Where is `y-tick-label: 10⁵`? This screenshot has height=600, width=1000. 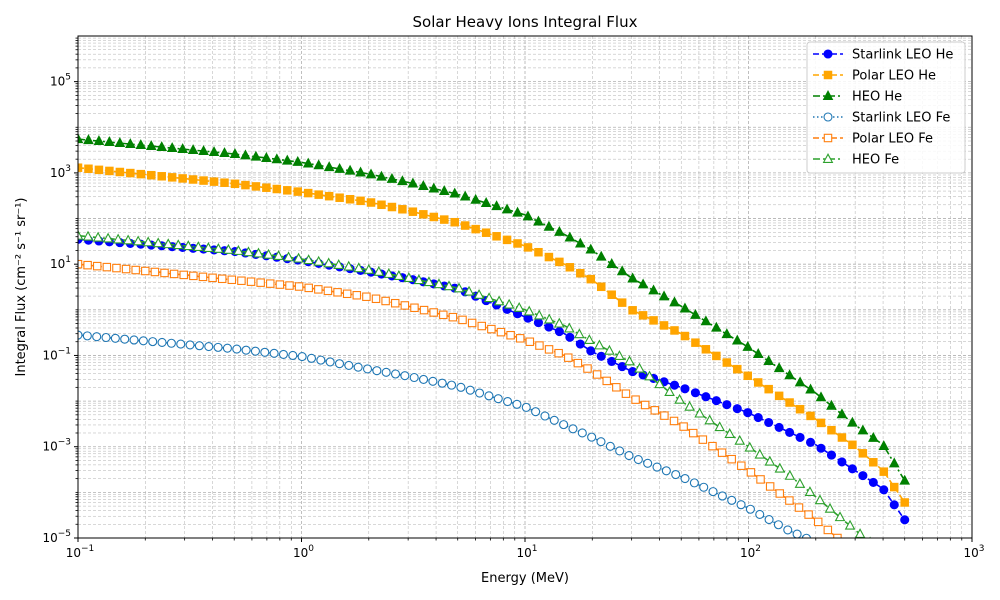
y-tick-label: 10⁵ is located at coordinates (60, 81).